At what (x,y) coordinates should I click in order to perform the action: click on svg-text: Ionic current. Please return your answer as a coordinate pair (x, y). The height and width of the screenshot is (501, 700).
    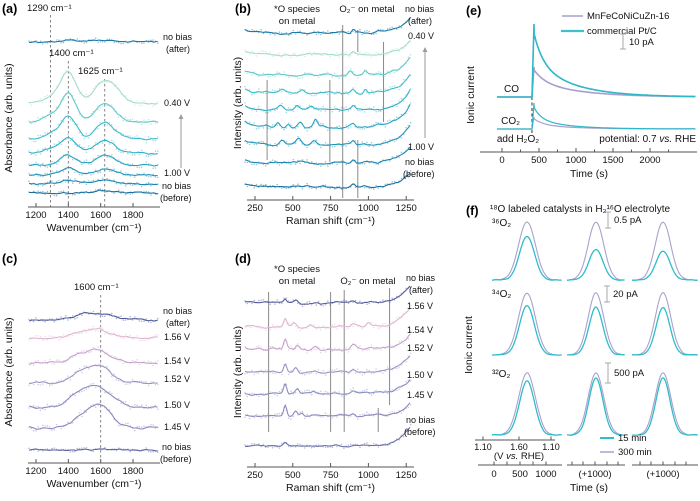
    Looking at the image, I should click on (469, 345).